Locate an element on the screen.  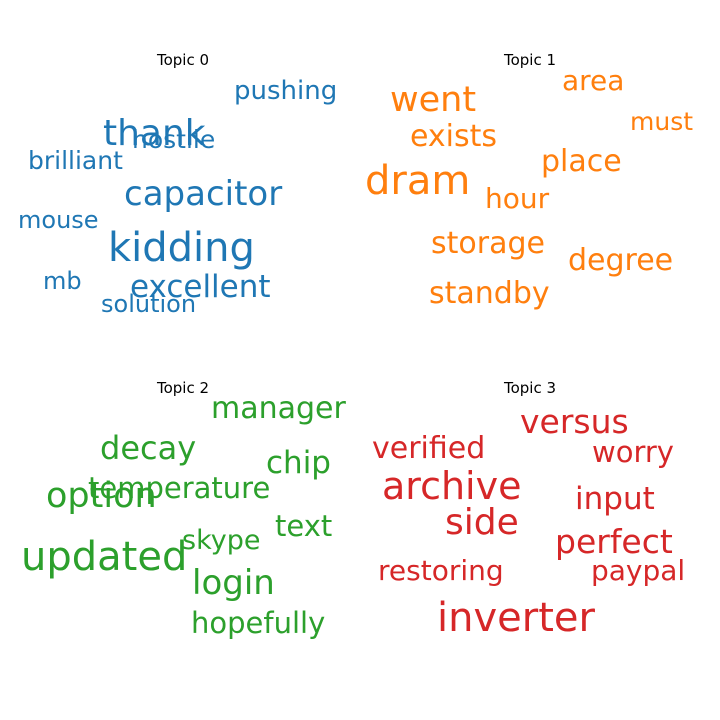
word-skype: skype is located at coordinates (221, 540).